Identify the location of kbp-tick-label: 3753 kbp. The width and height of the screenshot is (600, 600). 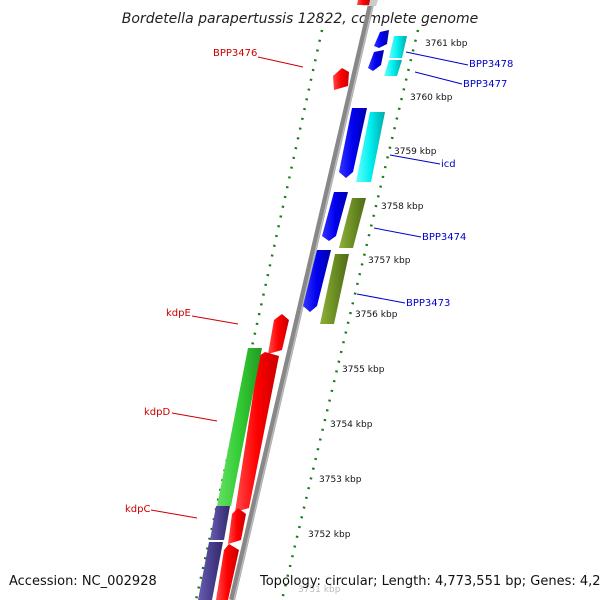
(340, 480).